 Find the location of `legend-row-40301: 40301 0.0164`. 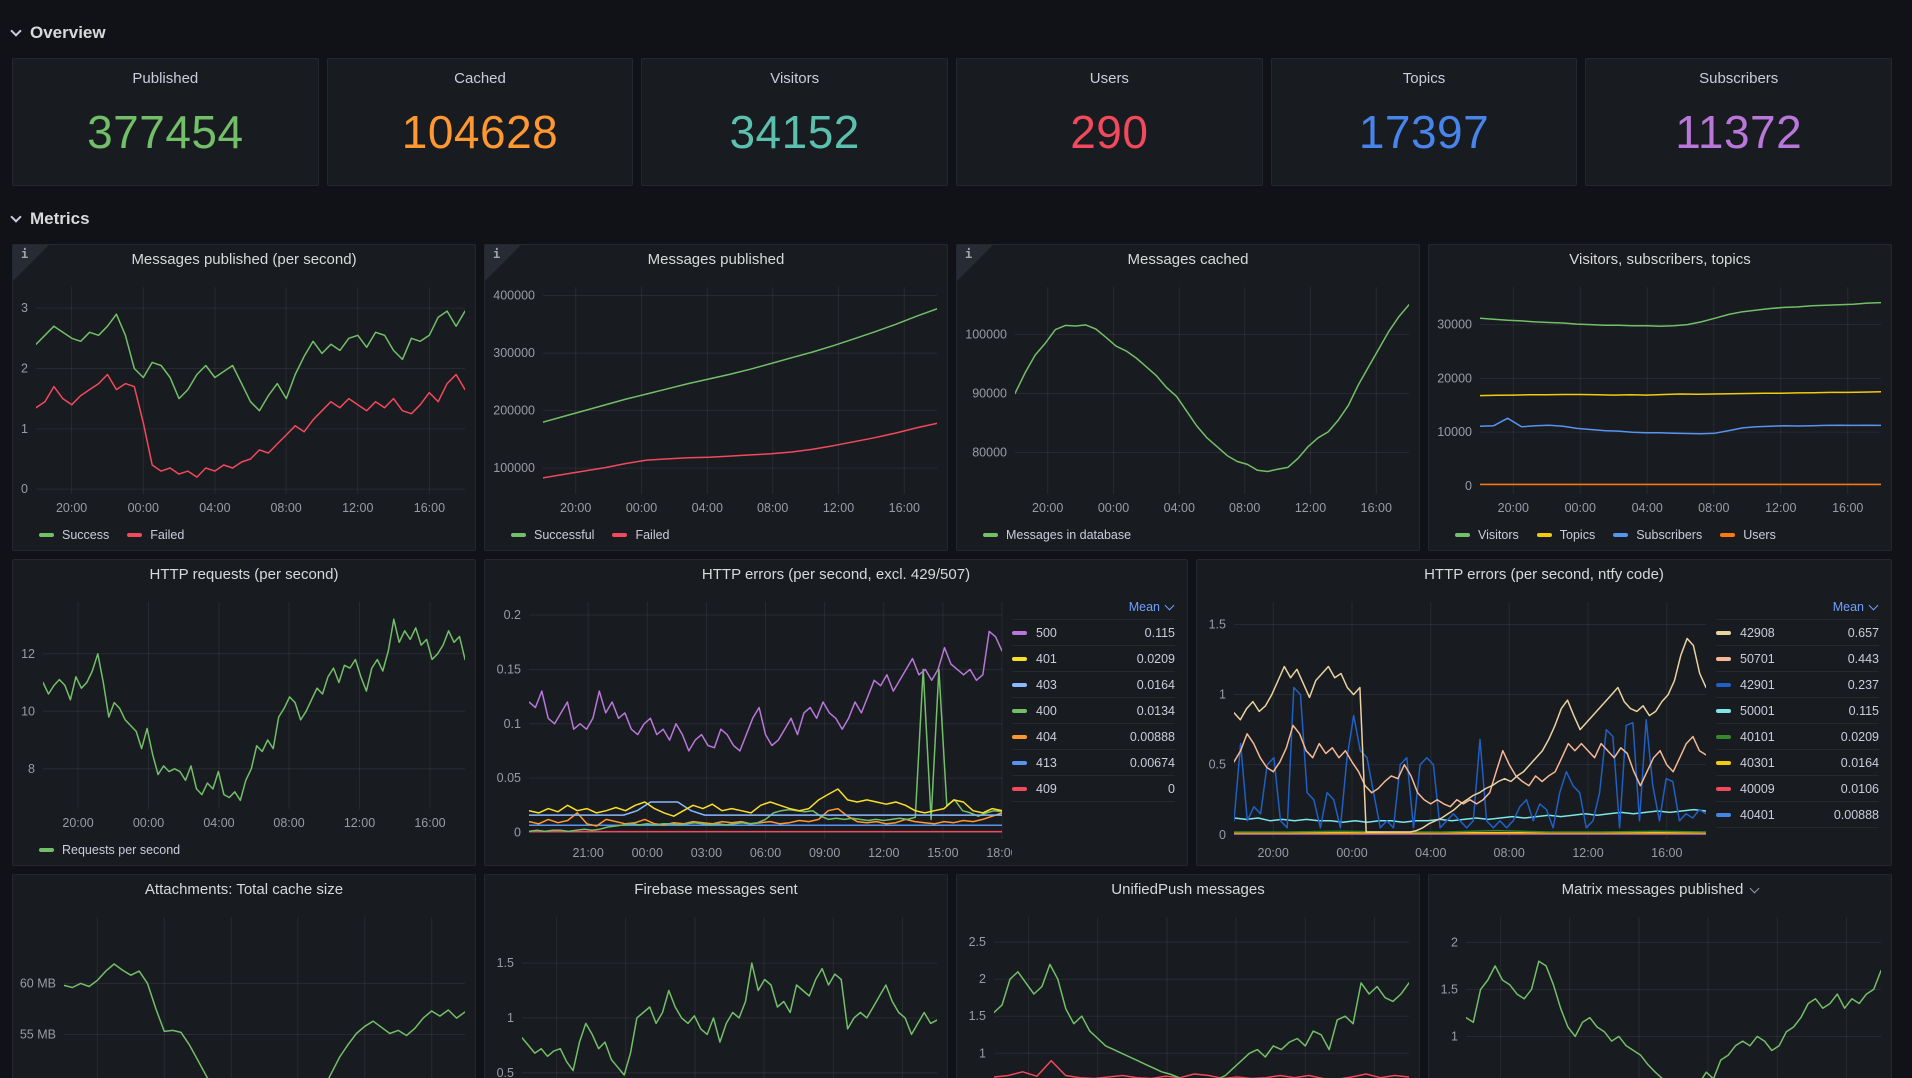

legend-row-40301: 40301 0.0164 is located at coordinates (1797, 763).